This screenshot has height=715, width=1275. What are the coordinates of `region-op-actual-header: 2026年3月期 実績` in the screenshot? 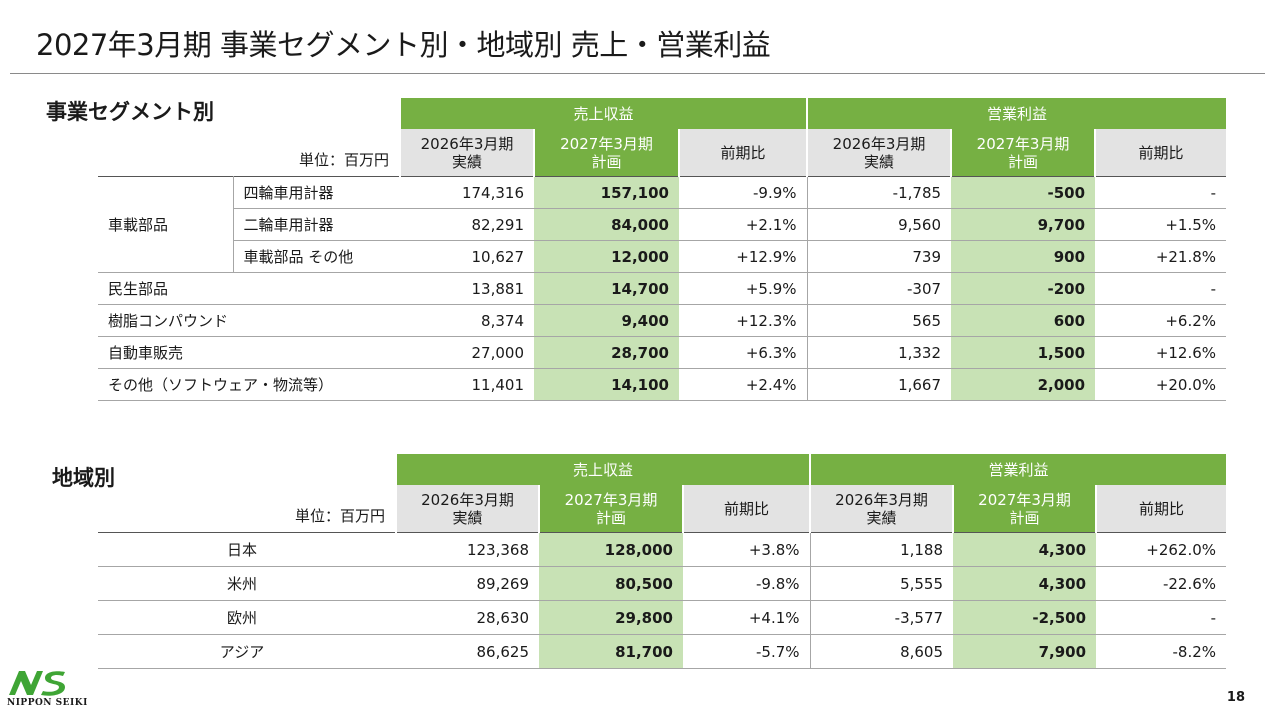 It's located at (881, 509).